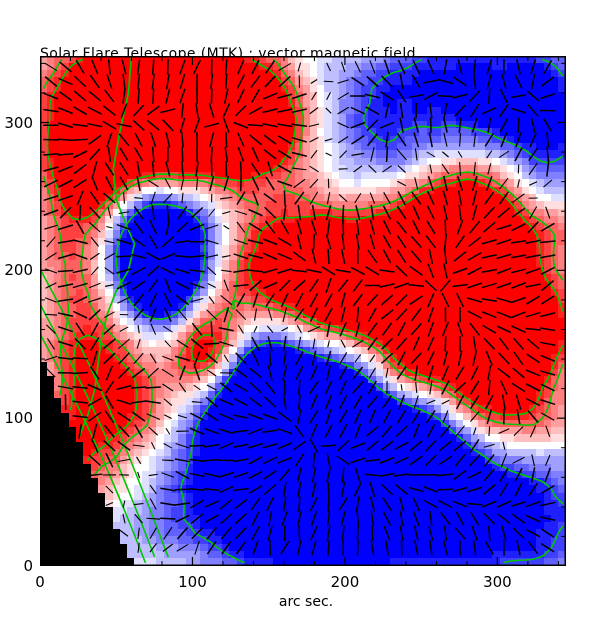 This screenshot has width=612, height=617. I want to click on y-tick-label: 300, so click(18, 122).